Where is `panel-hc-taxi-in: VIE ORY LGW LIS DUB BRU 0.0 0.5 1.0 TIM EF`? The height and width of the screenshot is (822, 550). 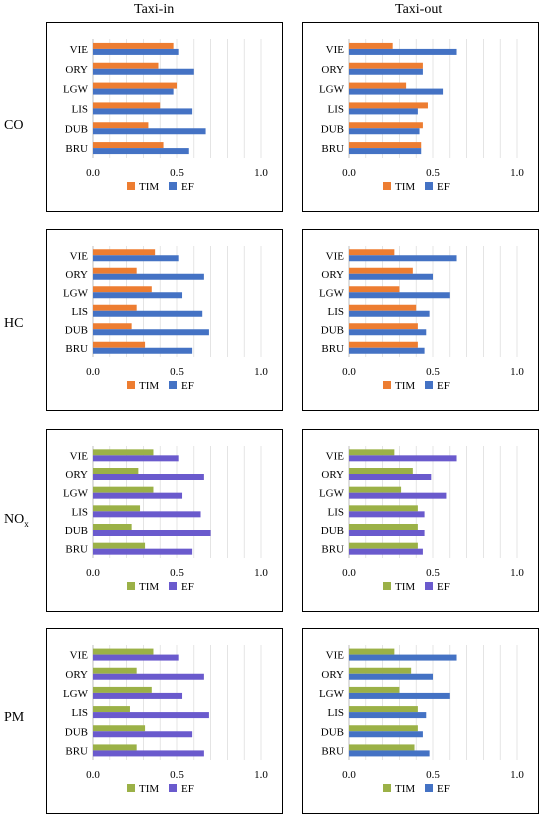
panel-hc-taxi-in: VIE ORY LGW LIS DUB BRU 0.0 0.5 1.0 TIM EF is located at coordinates (164, 320).